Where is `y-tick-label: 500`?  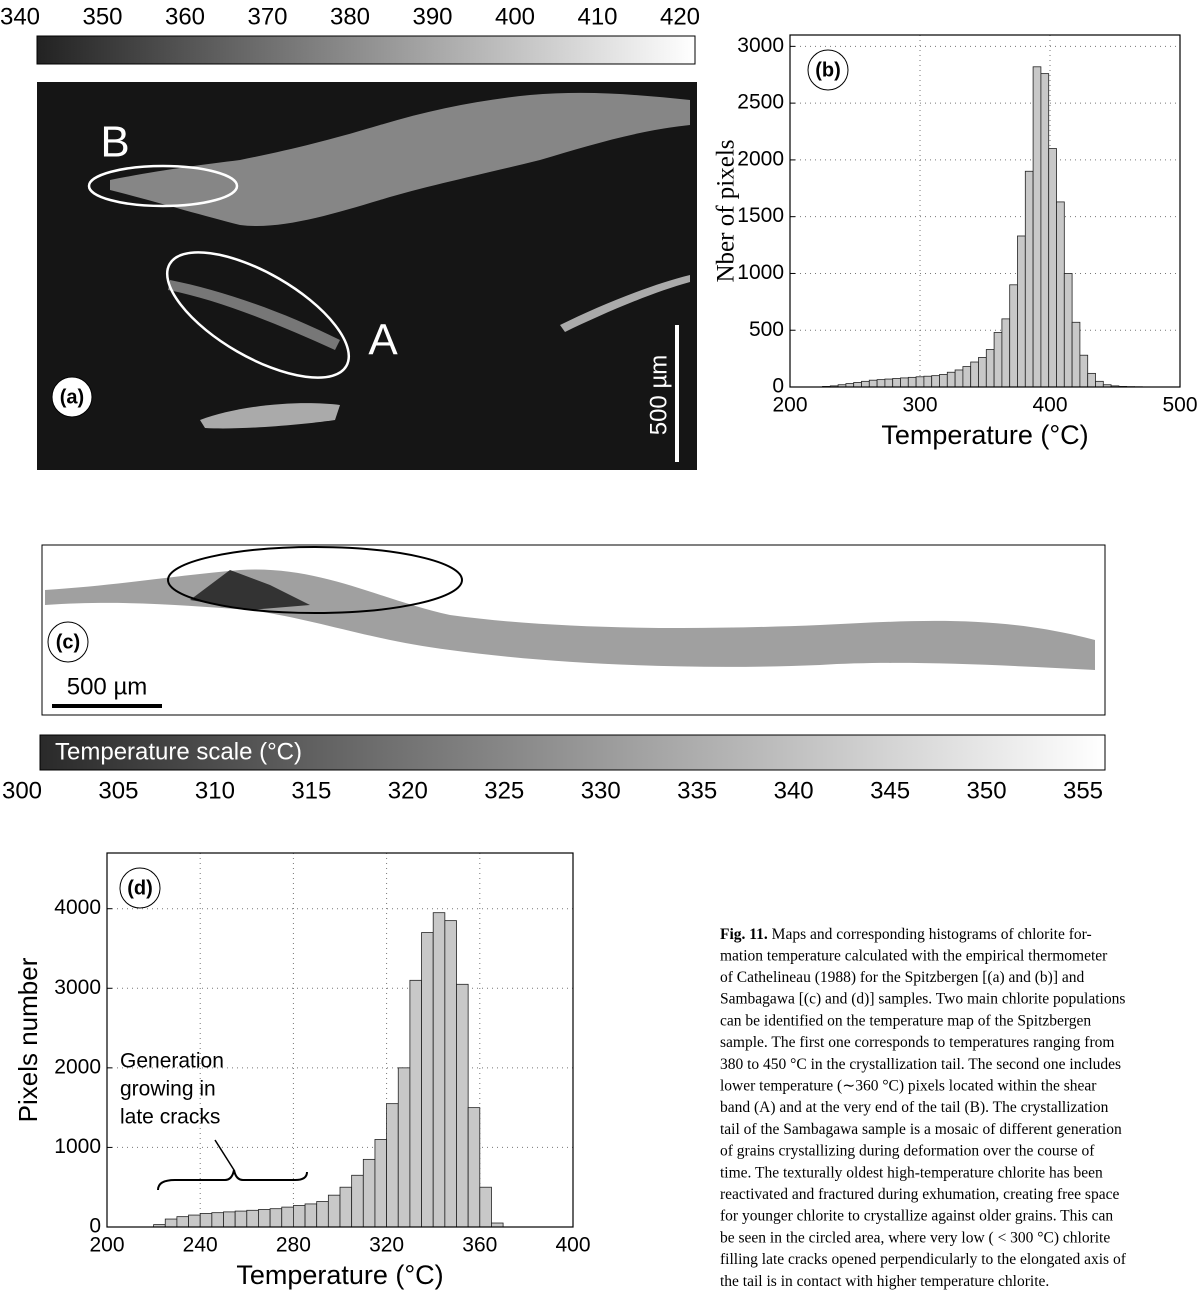
y-tick-label: 500 is located at coordinates (766, 329).